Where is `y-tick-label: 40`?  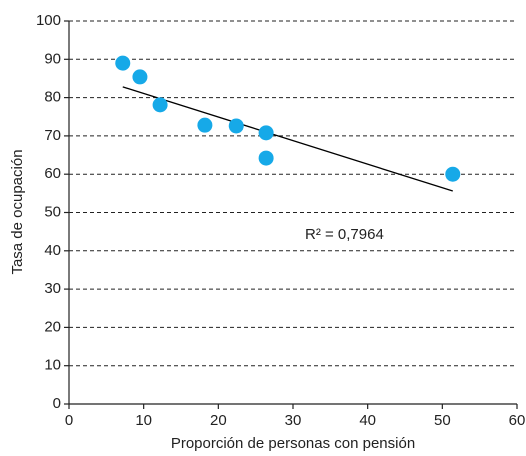
y-tick-label: 40 is located at coordinates (52, 250).